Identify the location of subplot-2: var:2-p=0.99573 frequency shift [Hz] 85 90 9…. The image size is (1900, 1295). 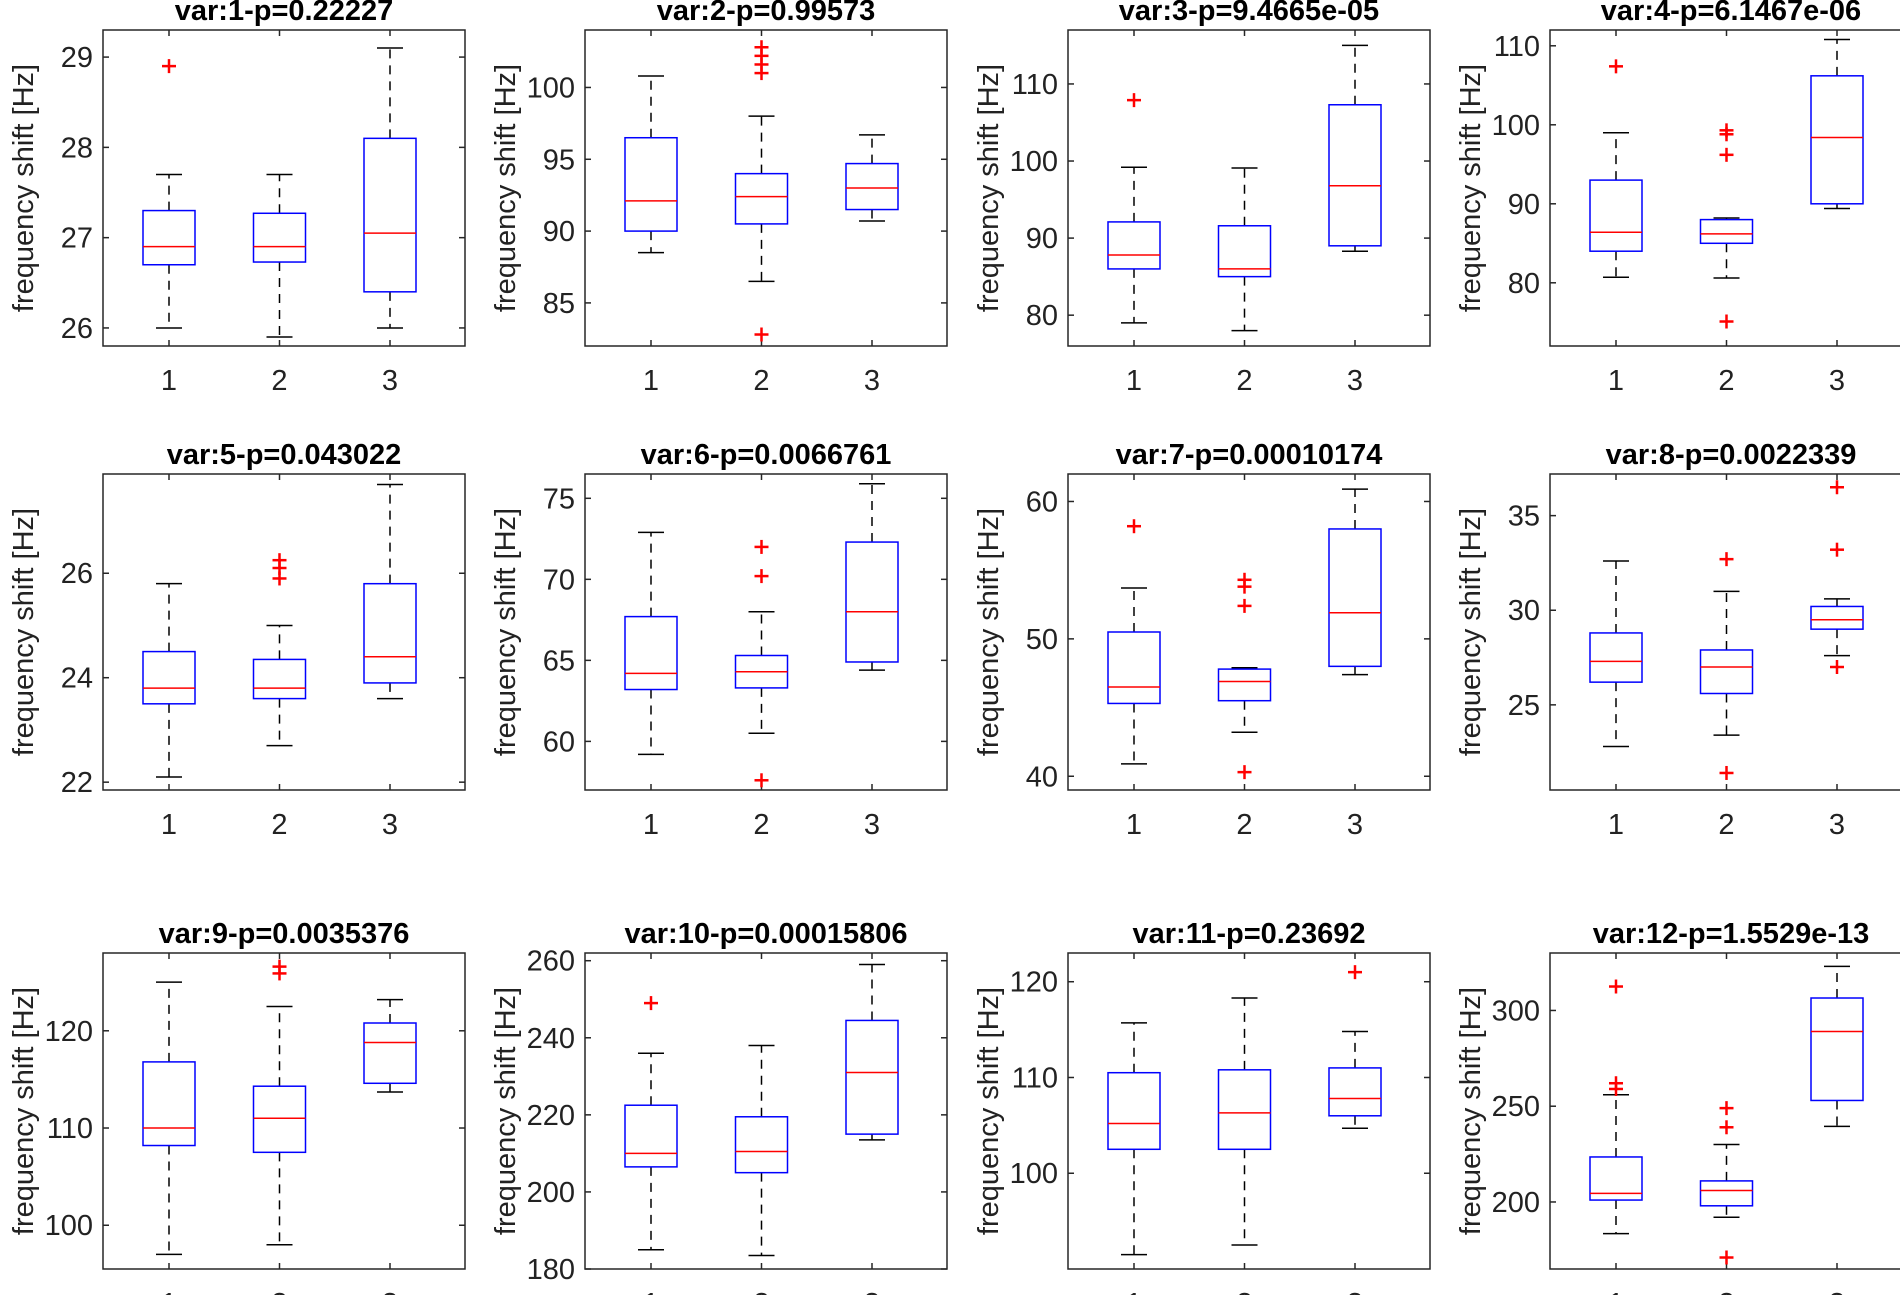
(719, 198).